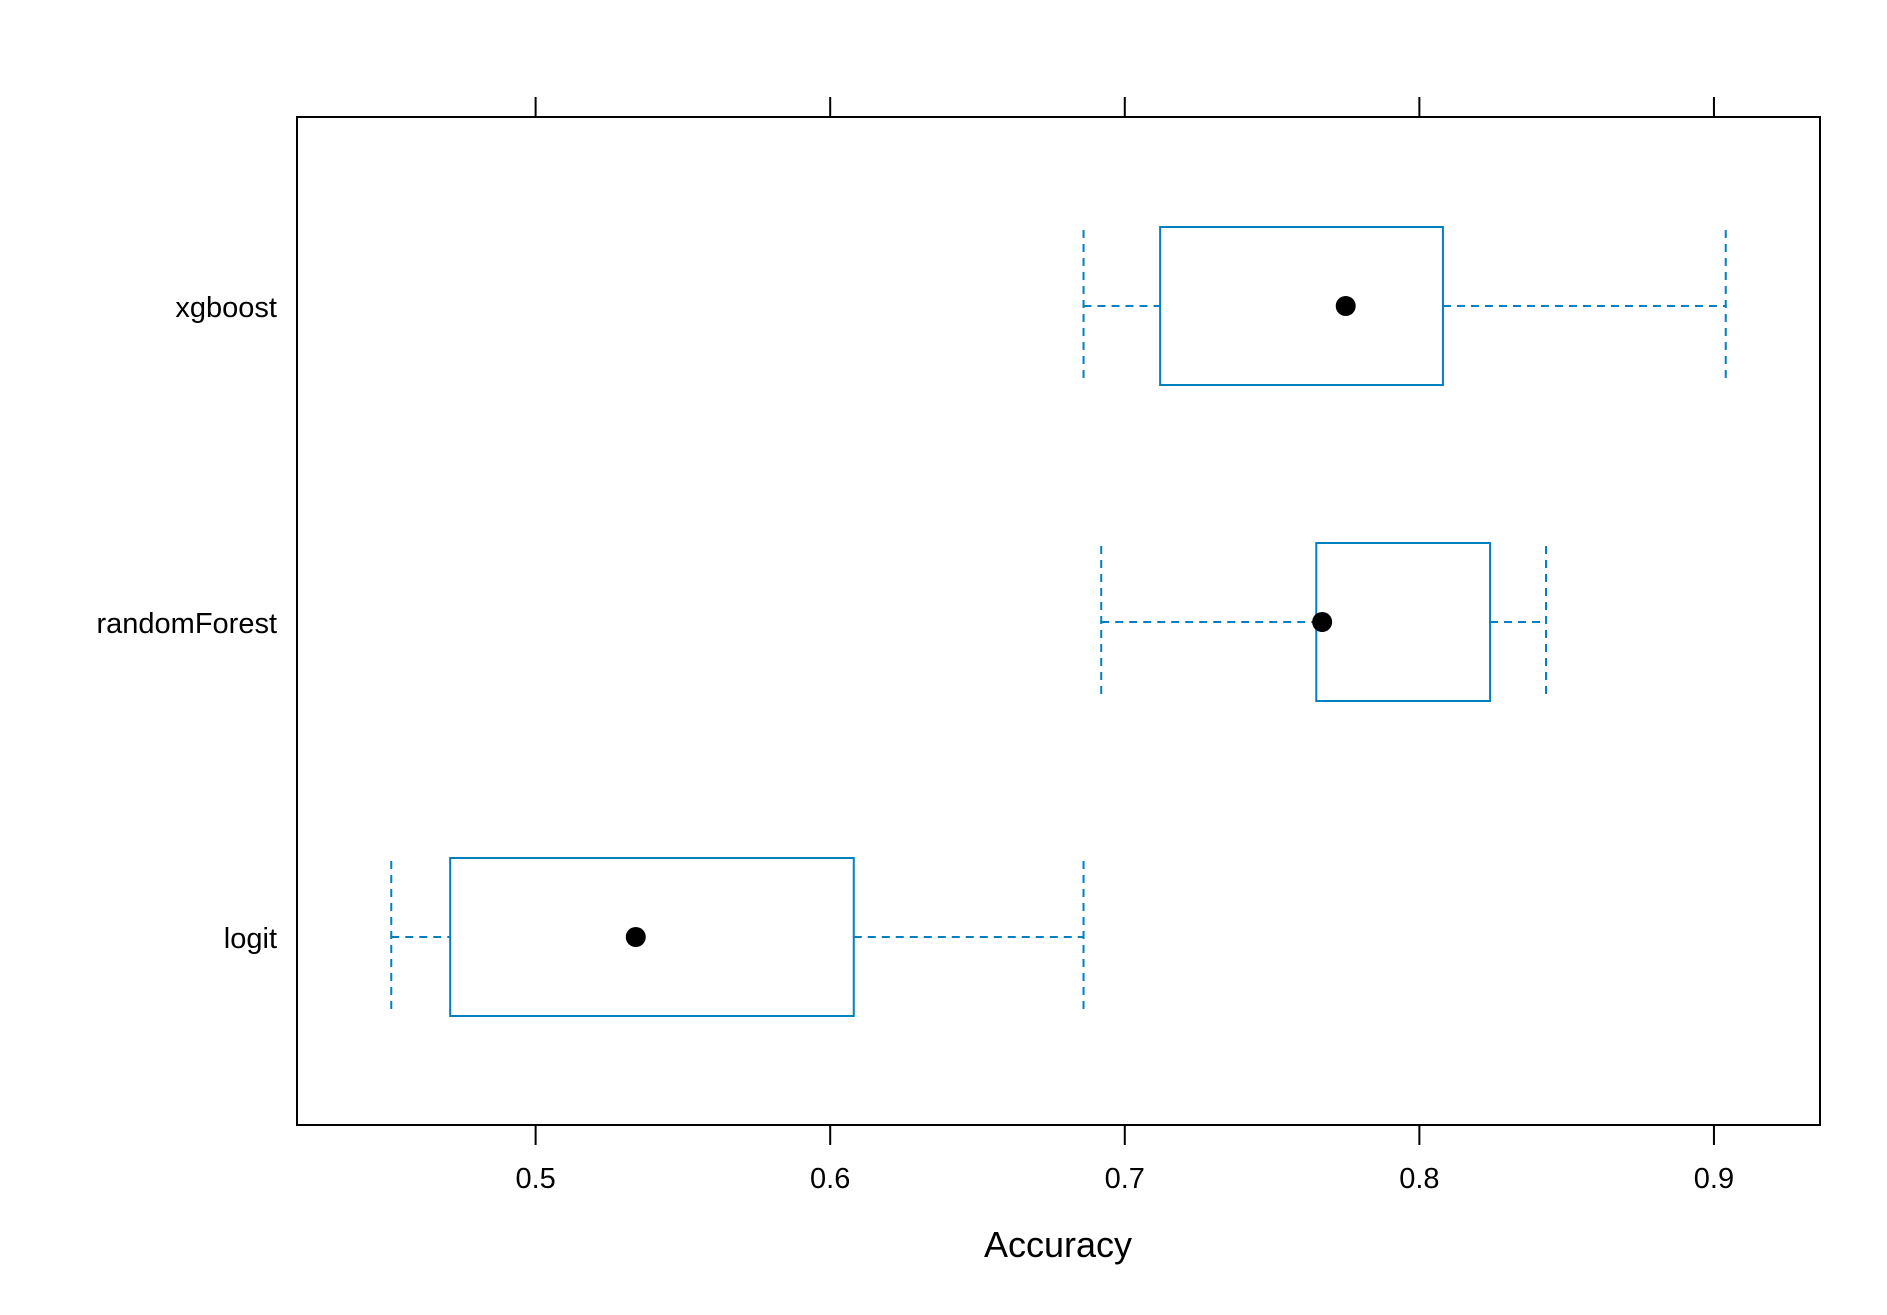  I want to click on box-randomForest, so click(1403, 622).